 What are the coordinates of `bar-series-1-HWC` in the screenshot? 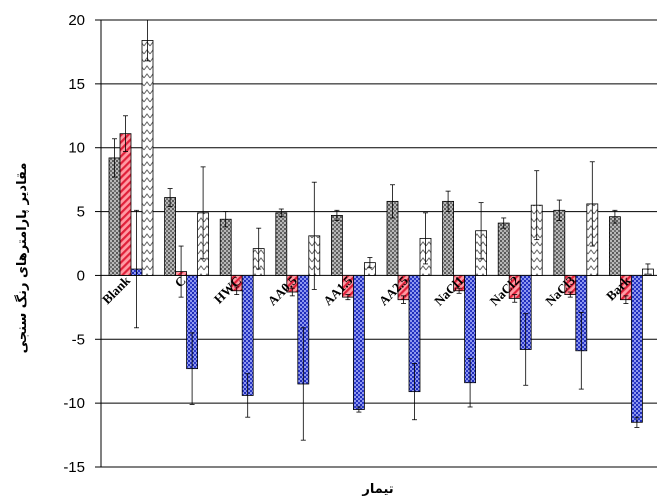 It's located at (225, 247).